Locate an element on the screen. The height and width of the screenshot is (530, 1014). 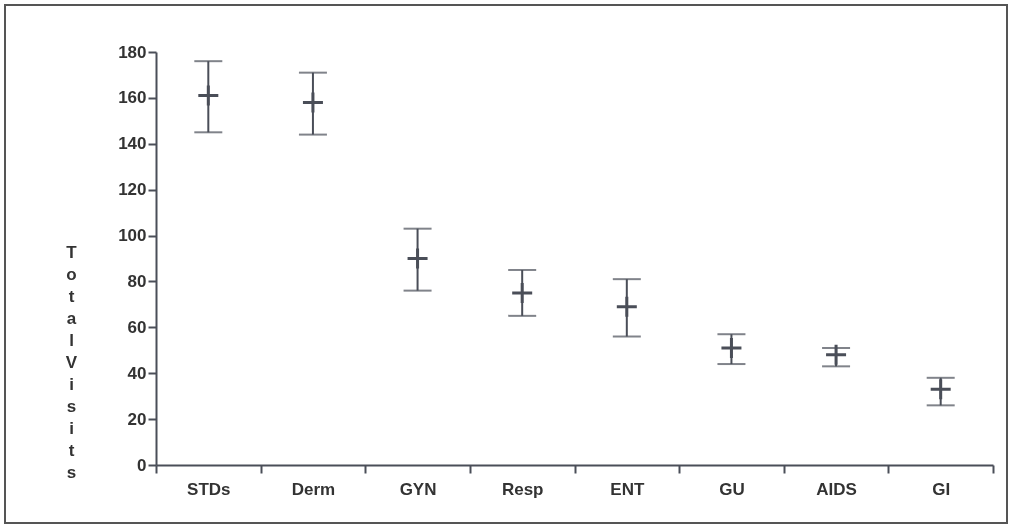
y-tick-label: 120 is located at coordinates (132, 190).